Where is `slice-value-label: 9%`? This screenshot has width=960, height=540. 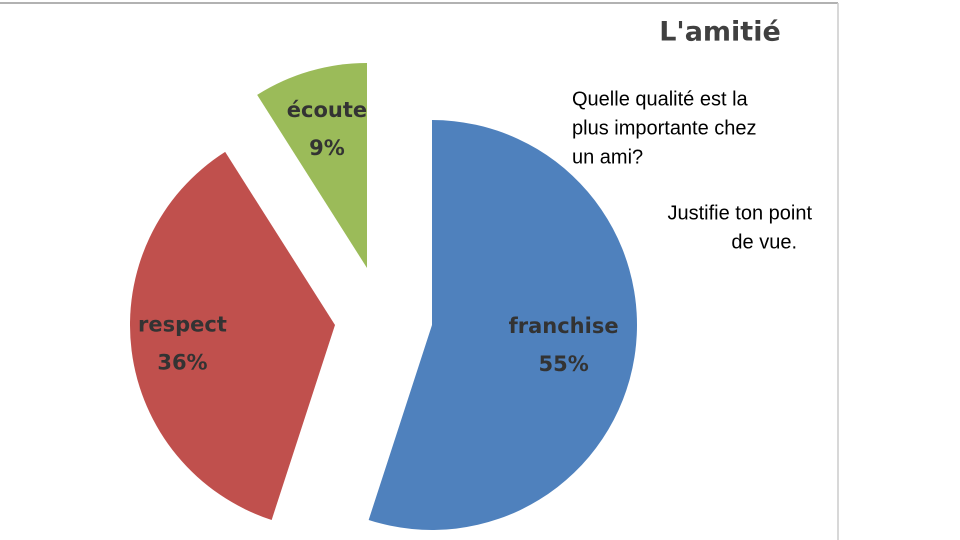 slice-value-label: 9% is located at coordinates (327, 148).